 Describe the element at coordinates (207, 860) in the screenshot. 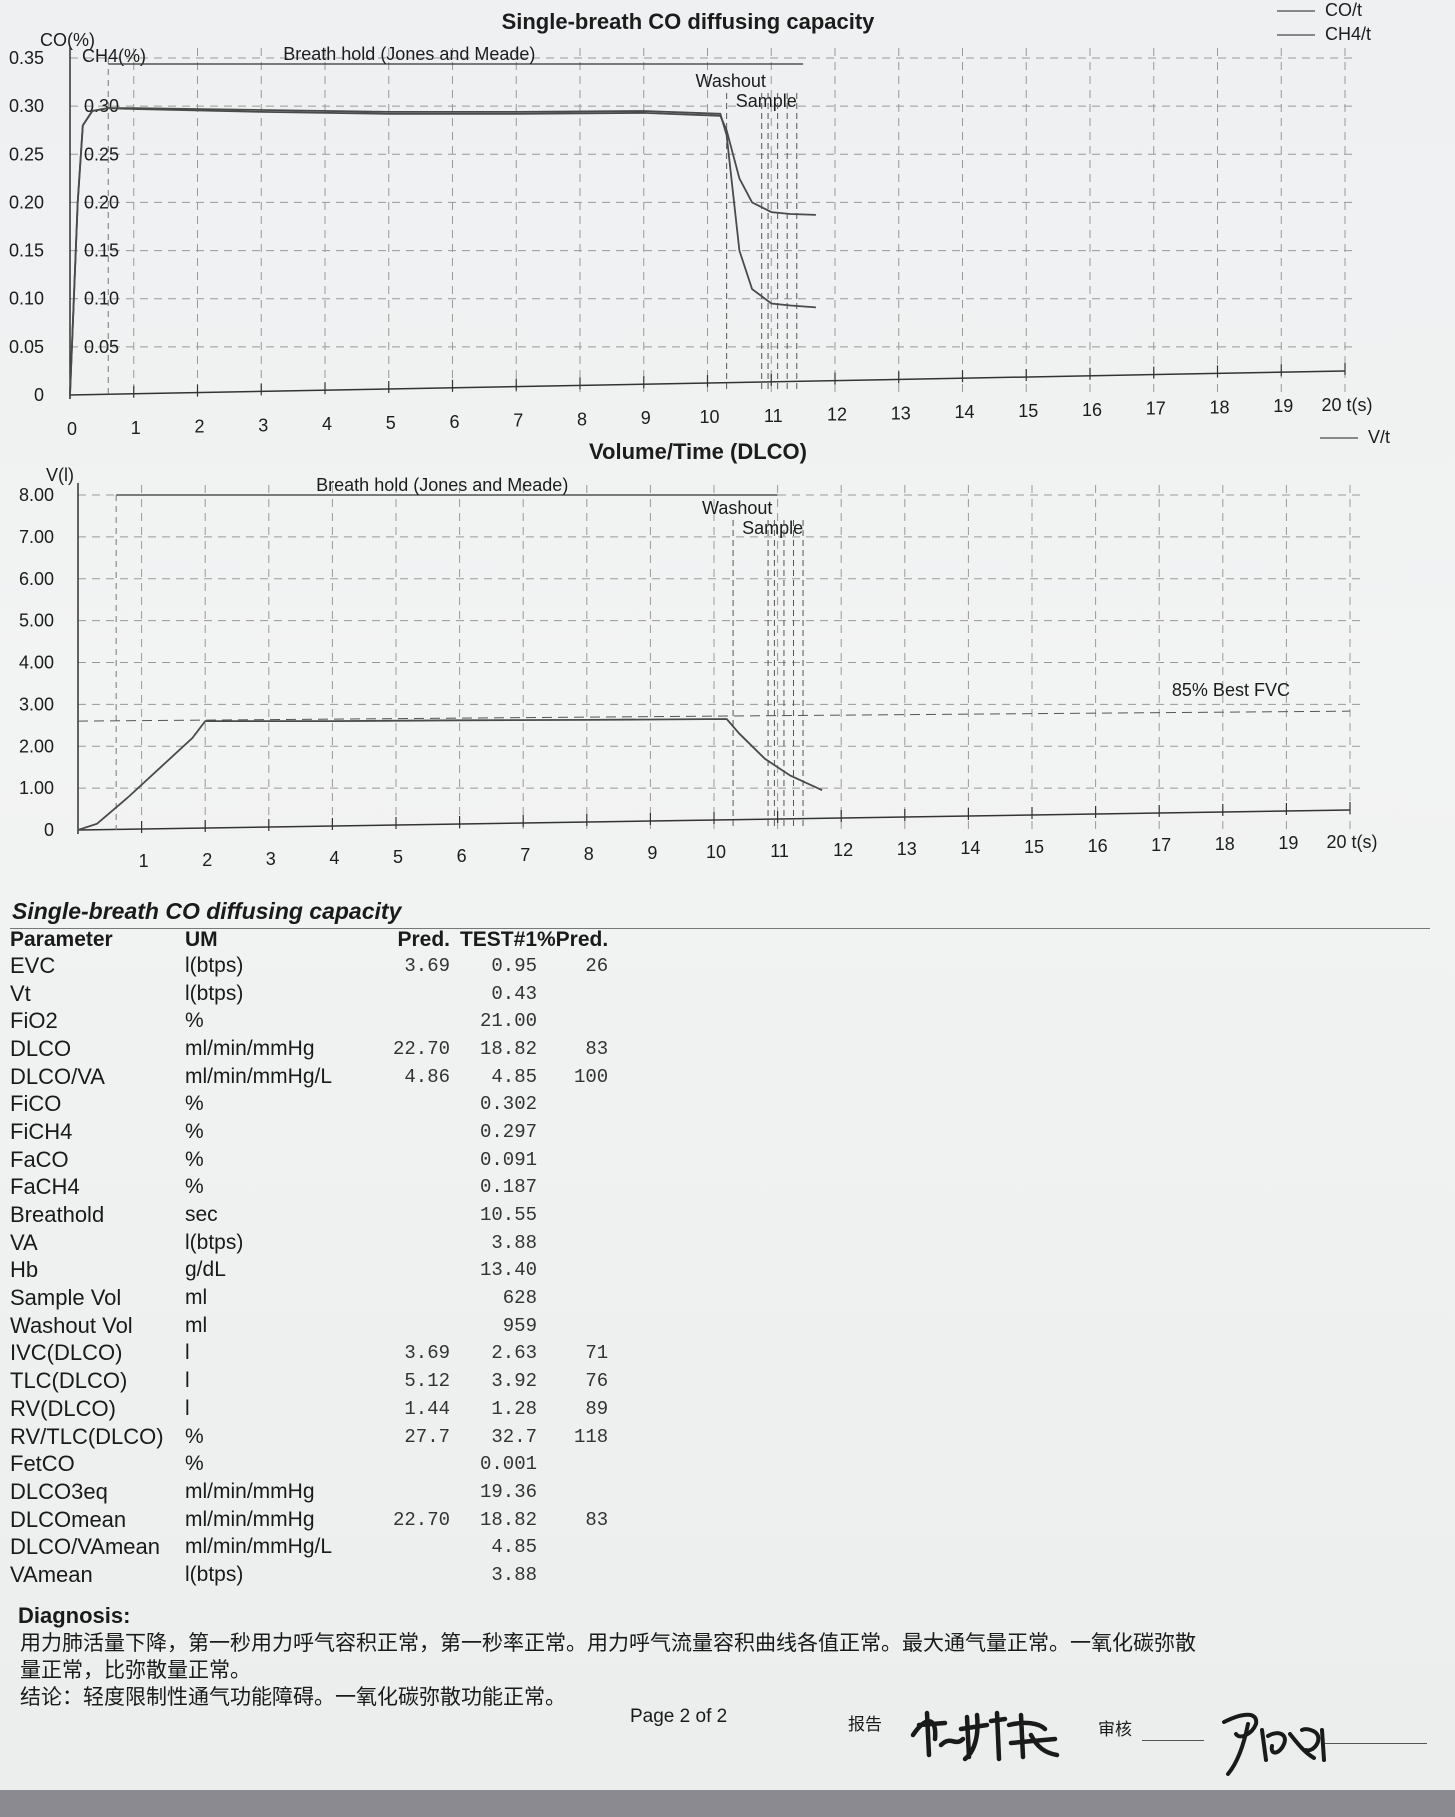

I see `vt-chart-x-tick: 2` at that location.